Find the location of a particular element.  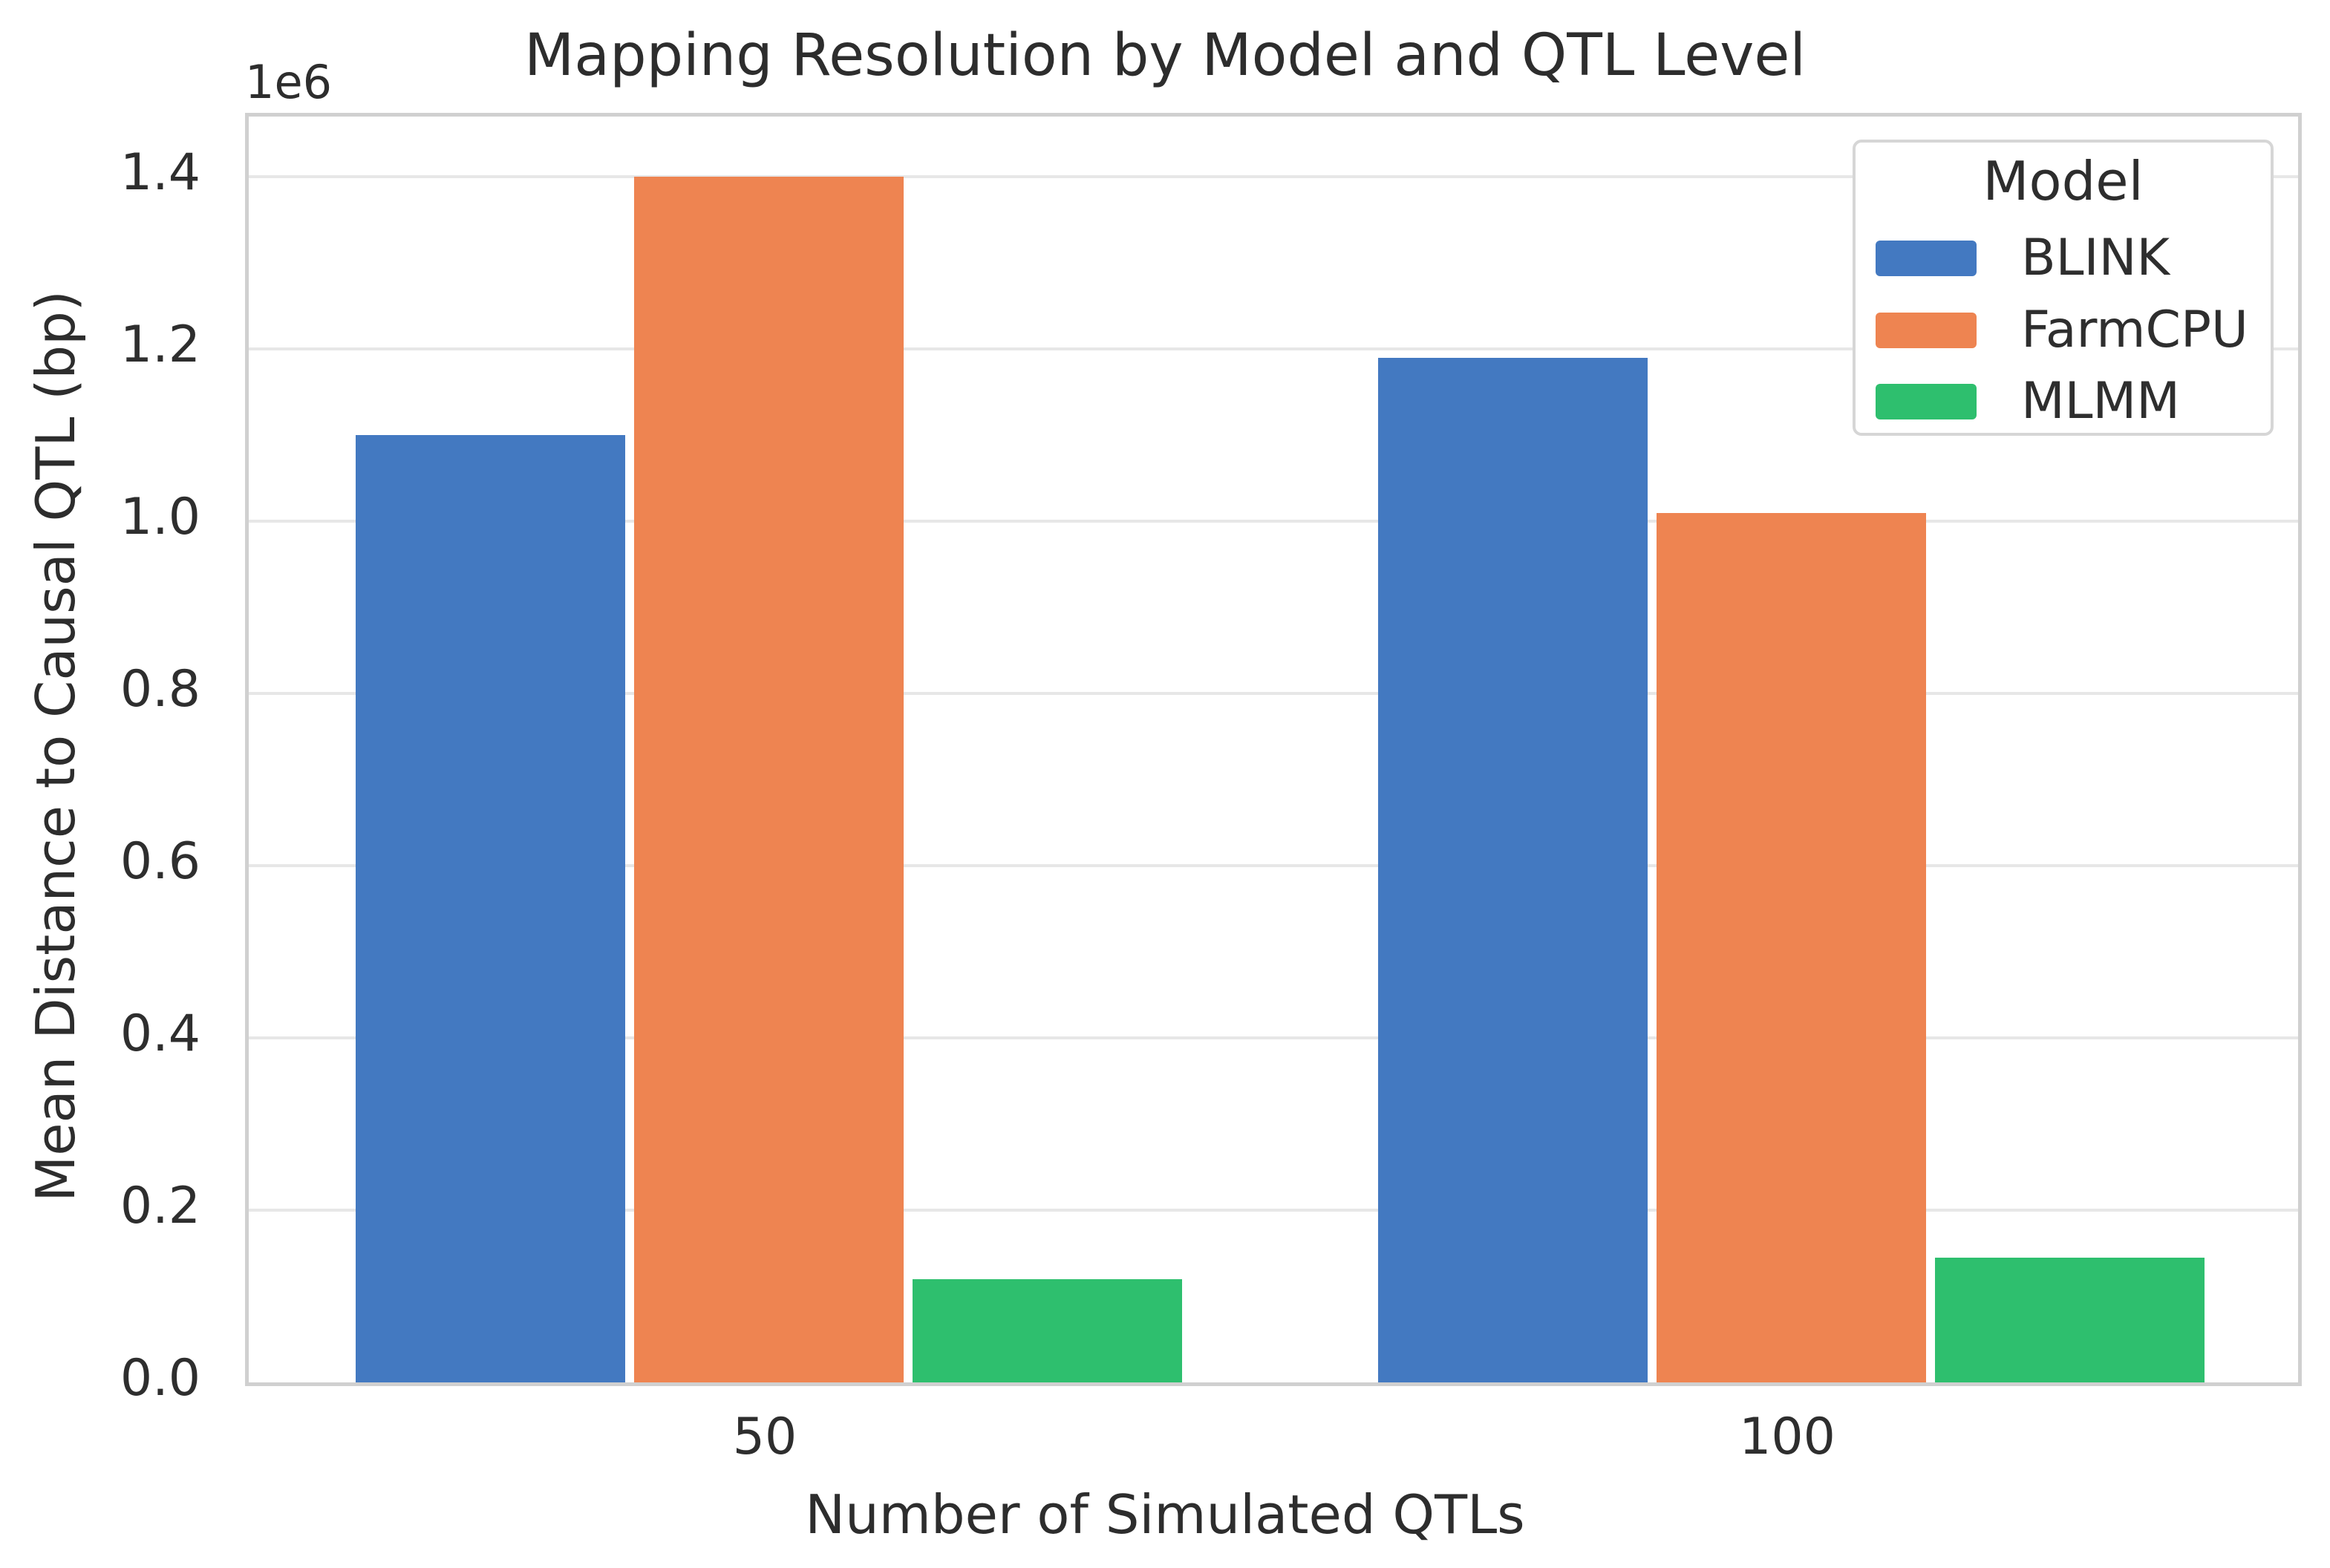

legend-entry-mlmm: MLMM is located at coordinates (2028, 401).